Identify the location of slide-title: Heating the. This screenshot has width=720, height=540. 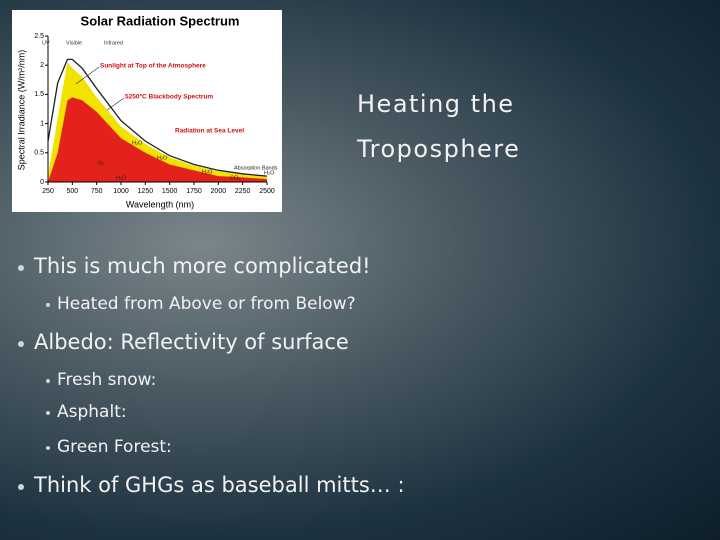
(436, 104).